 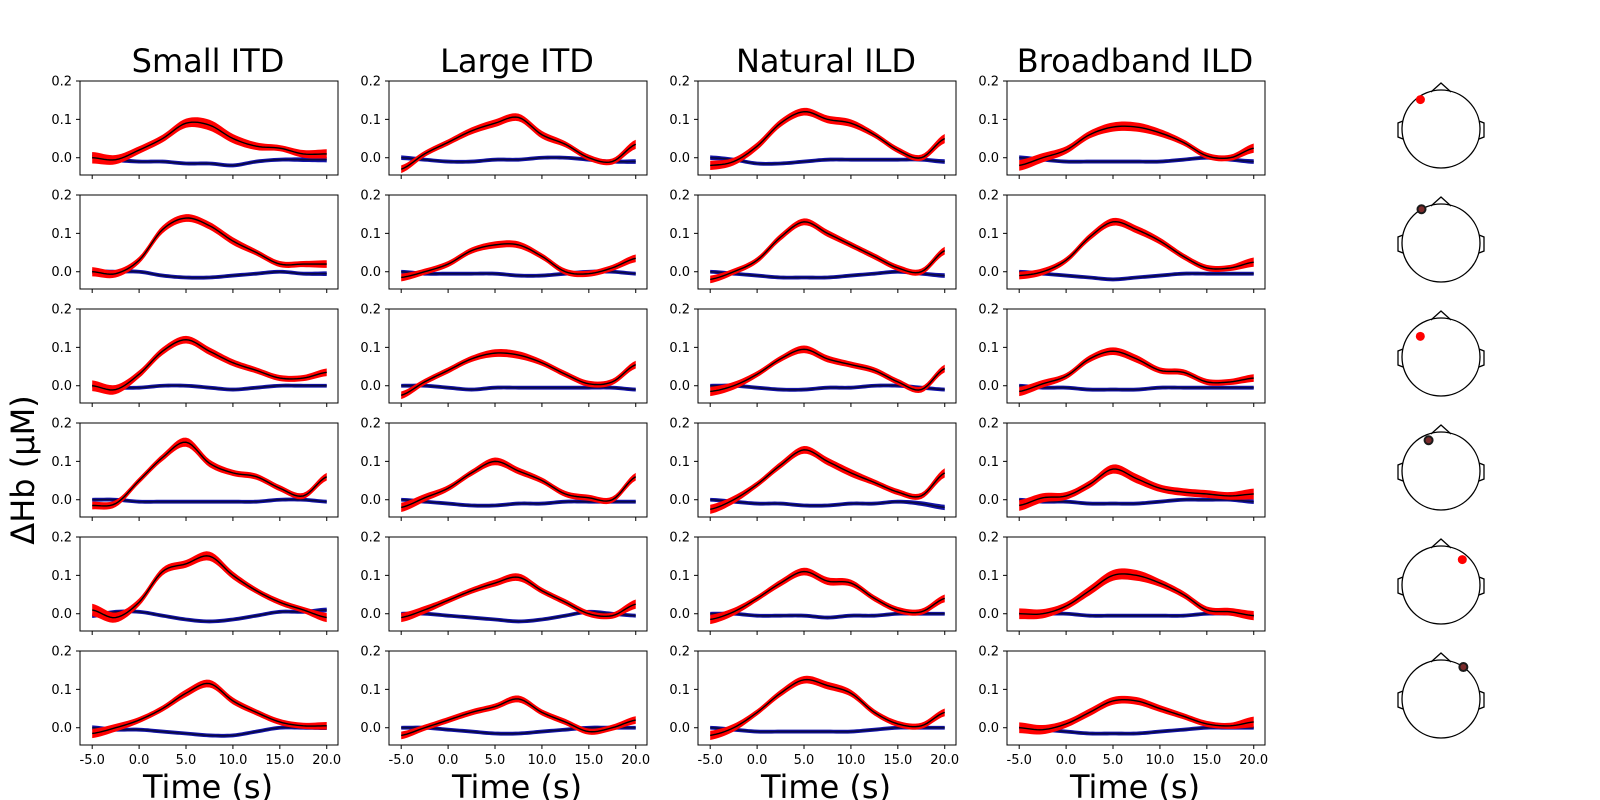 I want to click on panel-r2-c0: 0.0 0.1 0.2, so click(x=195, y=355).